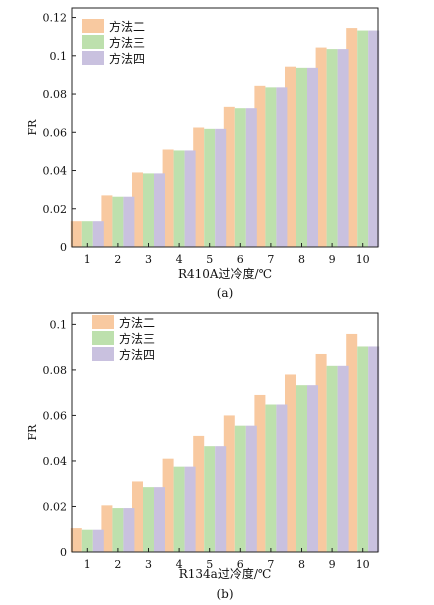 The width and height of the screenshot is (434, 605). I want to click on legend-label-2: 方法二, so click(127, 26).